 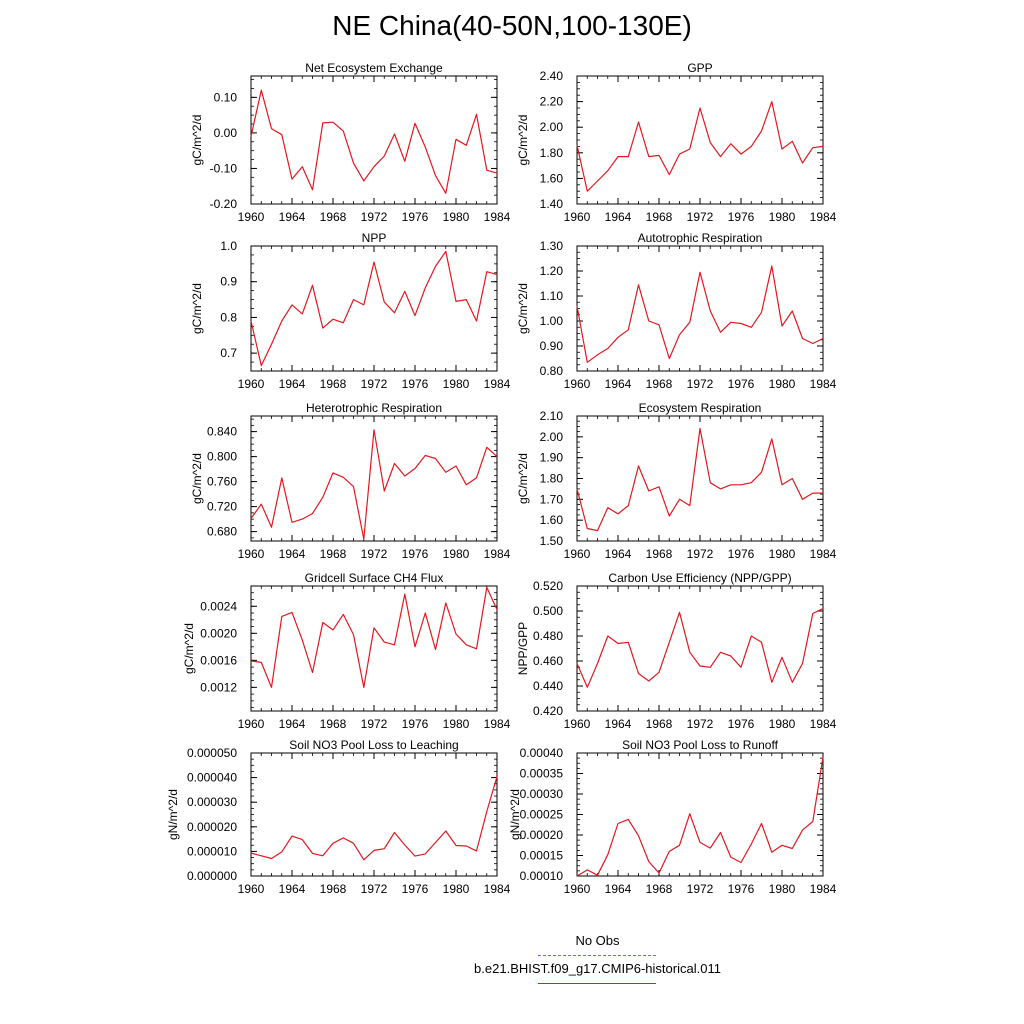 What do you see at coordinates (552, 416) in the screenshot?
I see `y-tick-label: 2.10` at bounding box center [552, 416].